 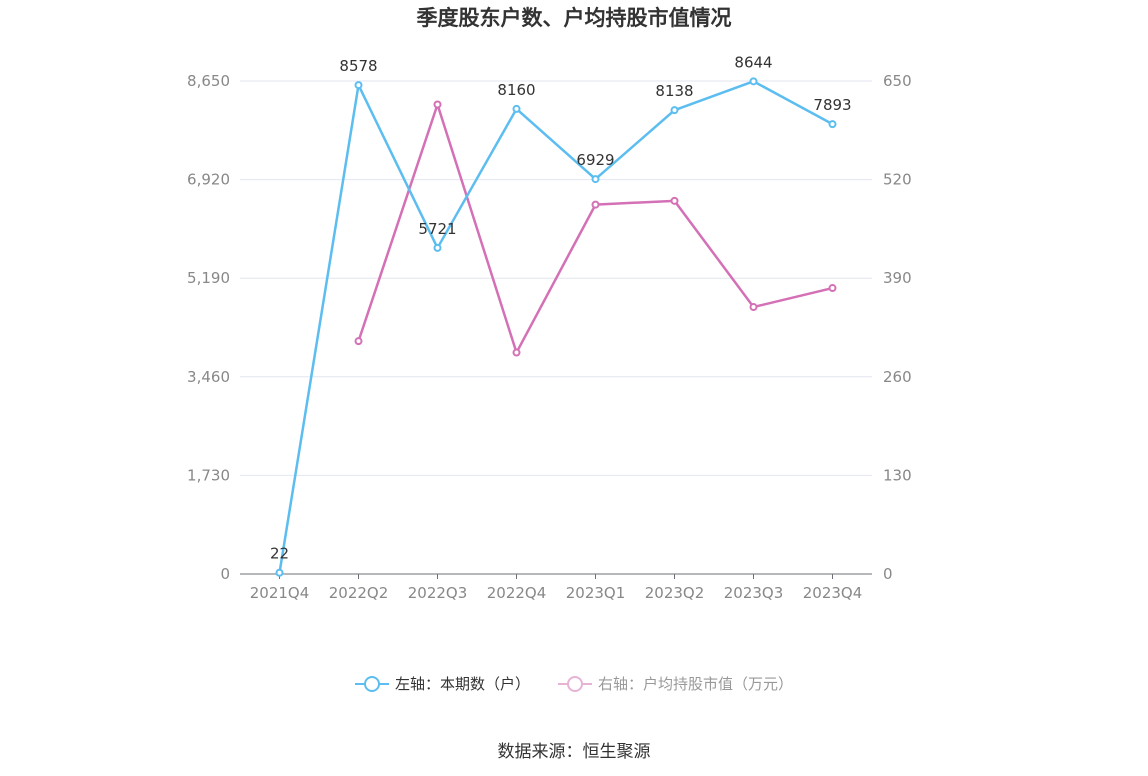 I want to click on data-label: 6929, so click(x=595, y=160).